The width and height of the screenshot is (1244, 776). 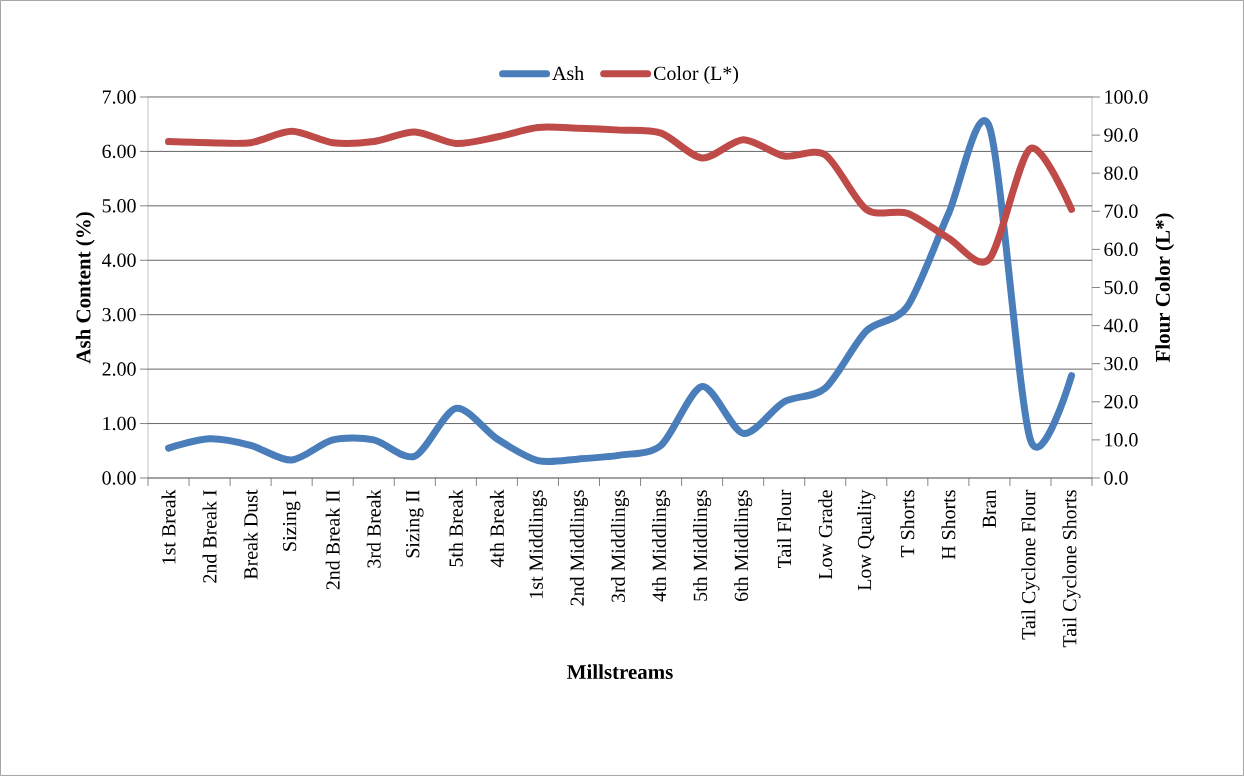 I want to click on y2-tick-label: 90.0, so click(x=1121, y=135).